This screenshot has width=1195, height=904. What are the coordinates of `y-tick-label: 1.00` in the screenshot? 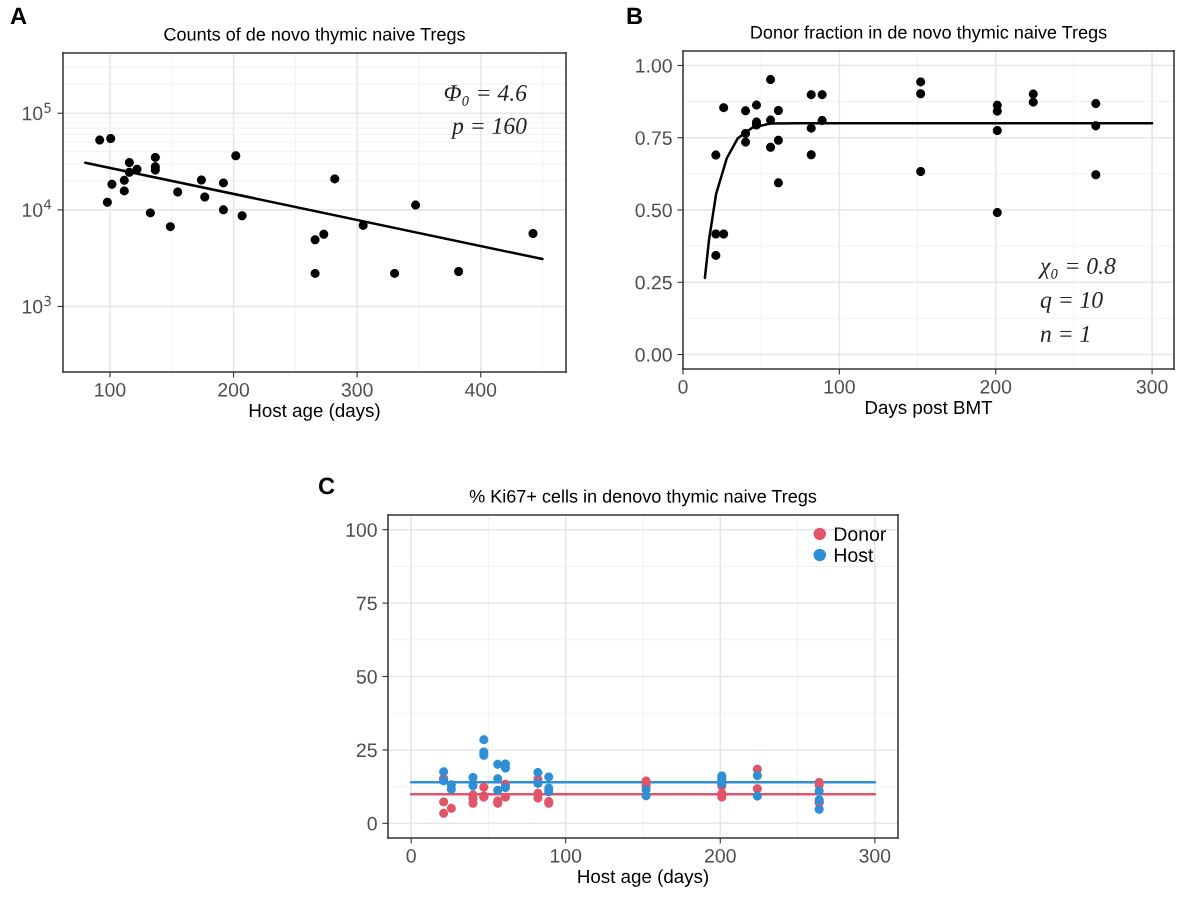 It's located at (654, 65).